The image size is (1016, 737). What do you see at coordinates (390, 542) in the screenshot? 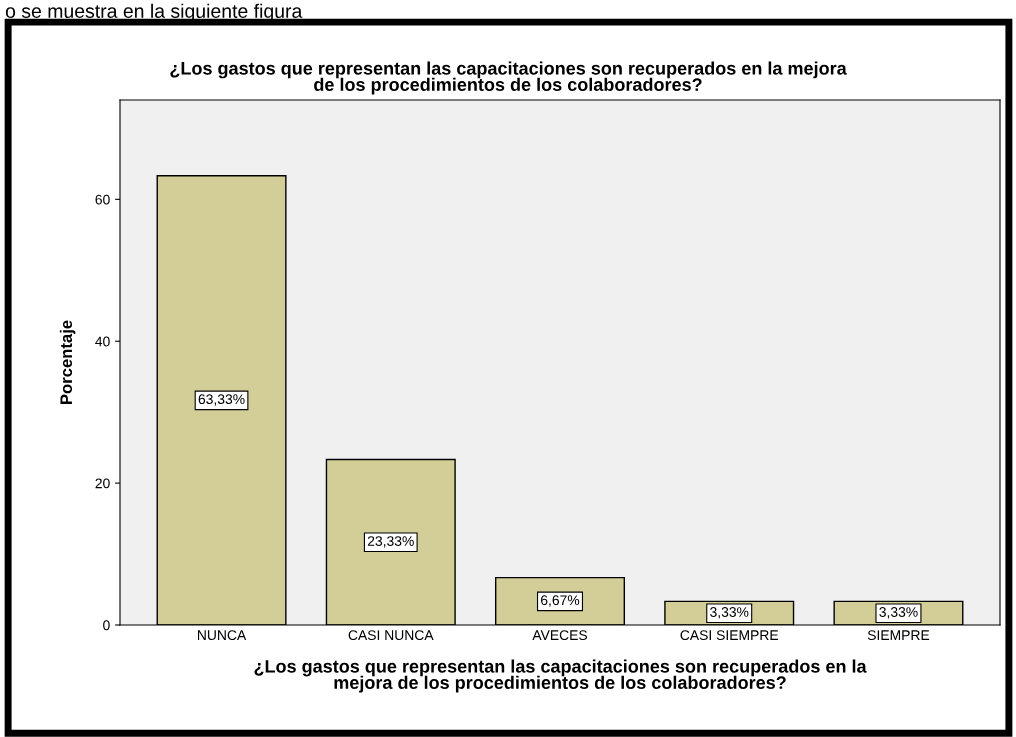
I see `data-label: 23,33%` at bounding box center [390, 542].